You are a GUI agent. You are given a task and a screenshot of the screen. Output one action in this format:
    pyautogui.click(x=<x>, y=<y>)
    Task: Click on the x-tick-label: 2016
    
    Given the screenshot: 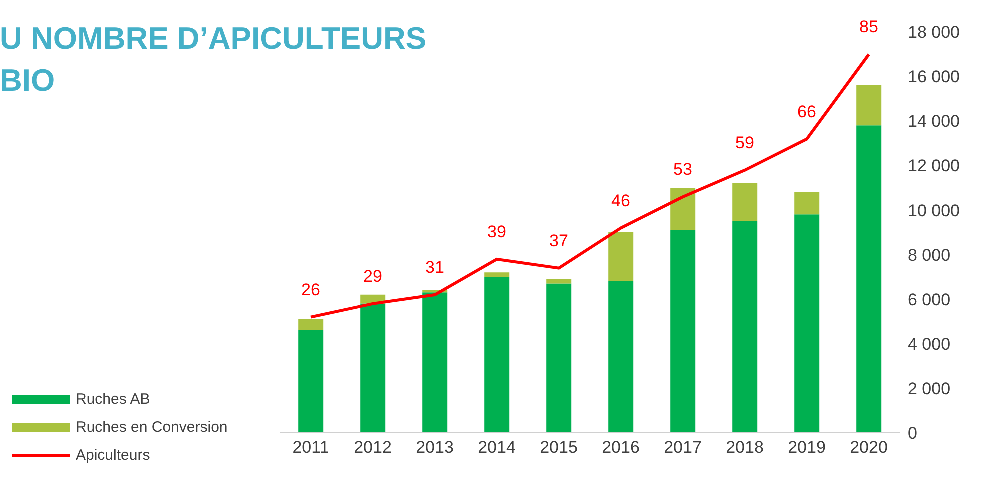 What is the action you would take?
    pyautogui.click(x=621, y=448)
    